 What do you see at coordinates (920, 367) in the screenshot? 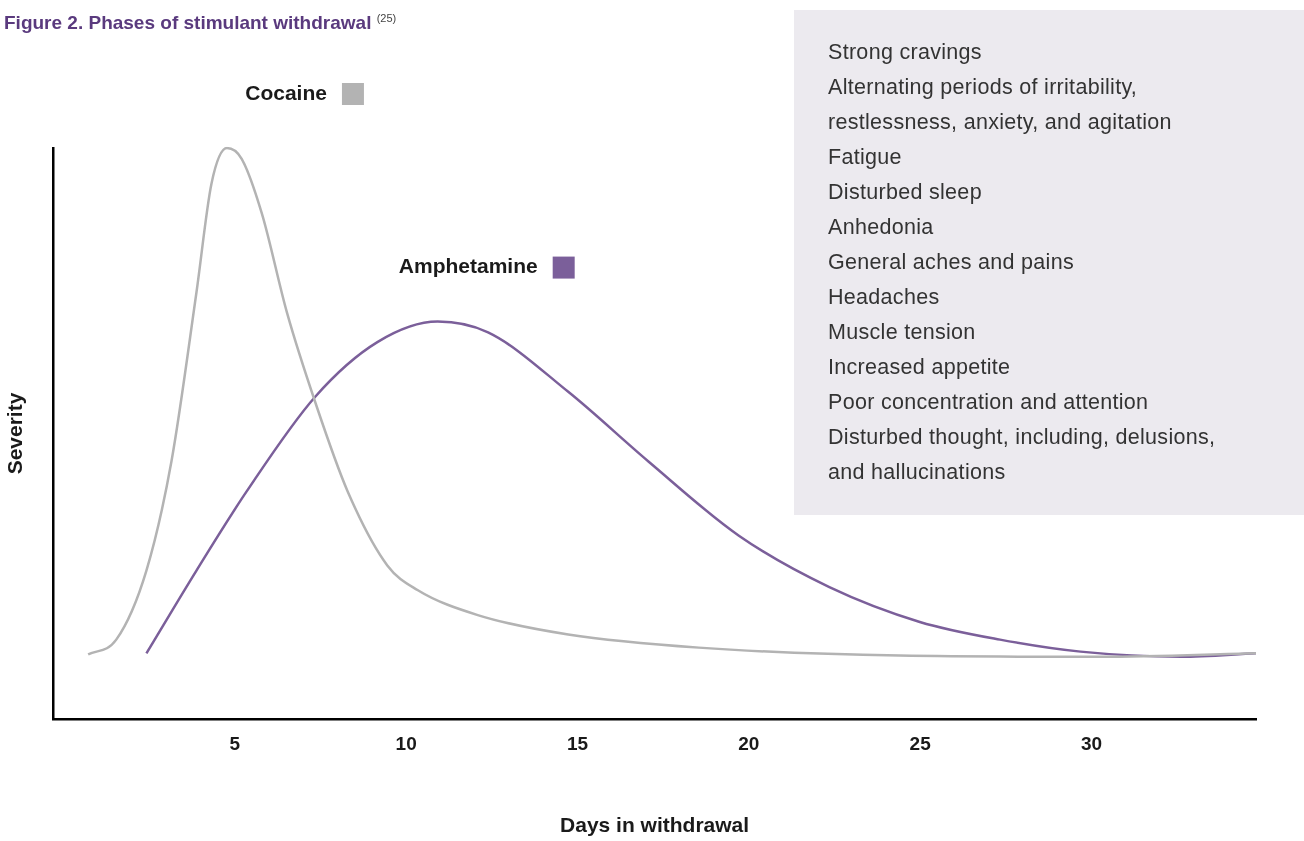
I see `annotation: Increased appetite` at bounding box center [920, 367].